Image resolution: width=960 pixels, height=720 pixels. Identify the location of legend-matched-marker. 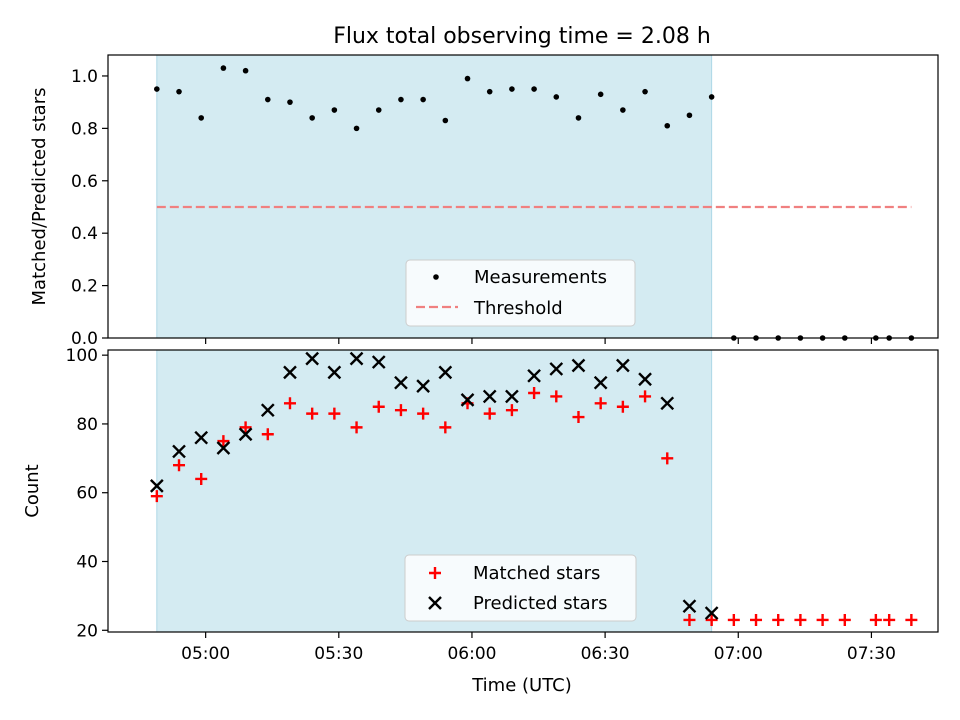
(435, 573).